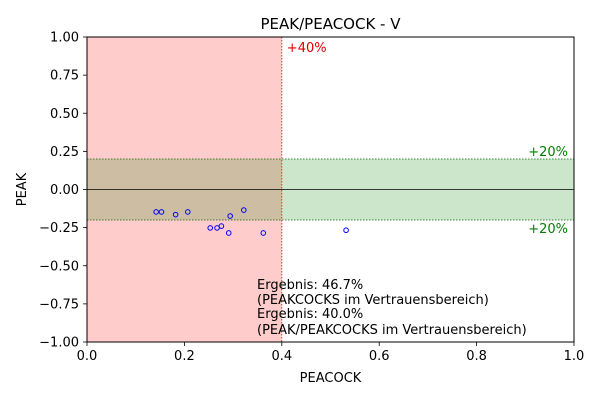 Image resolution: width=600 pixels, height=404 pixels. What do you see at coordinates (64, 152) in the screenshot?
I see `y-tick-label: 0.25` at bounding box center [64, 152].